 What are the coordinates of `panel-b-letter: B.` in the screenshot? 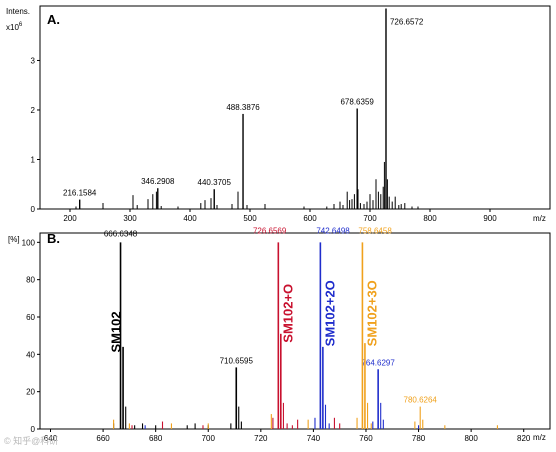 It's located at (53, 238).